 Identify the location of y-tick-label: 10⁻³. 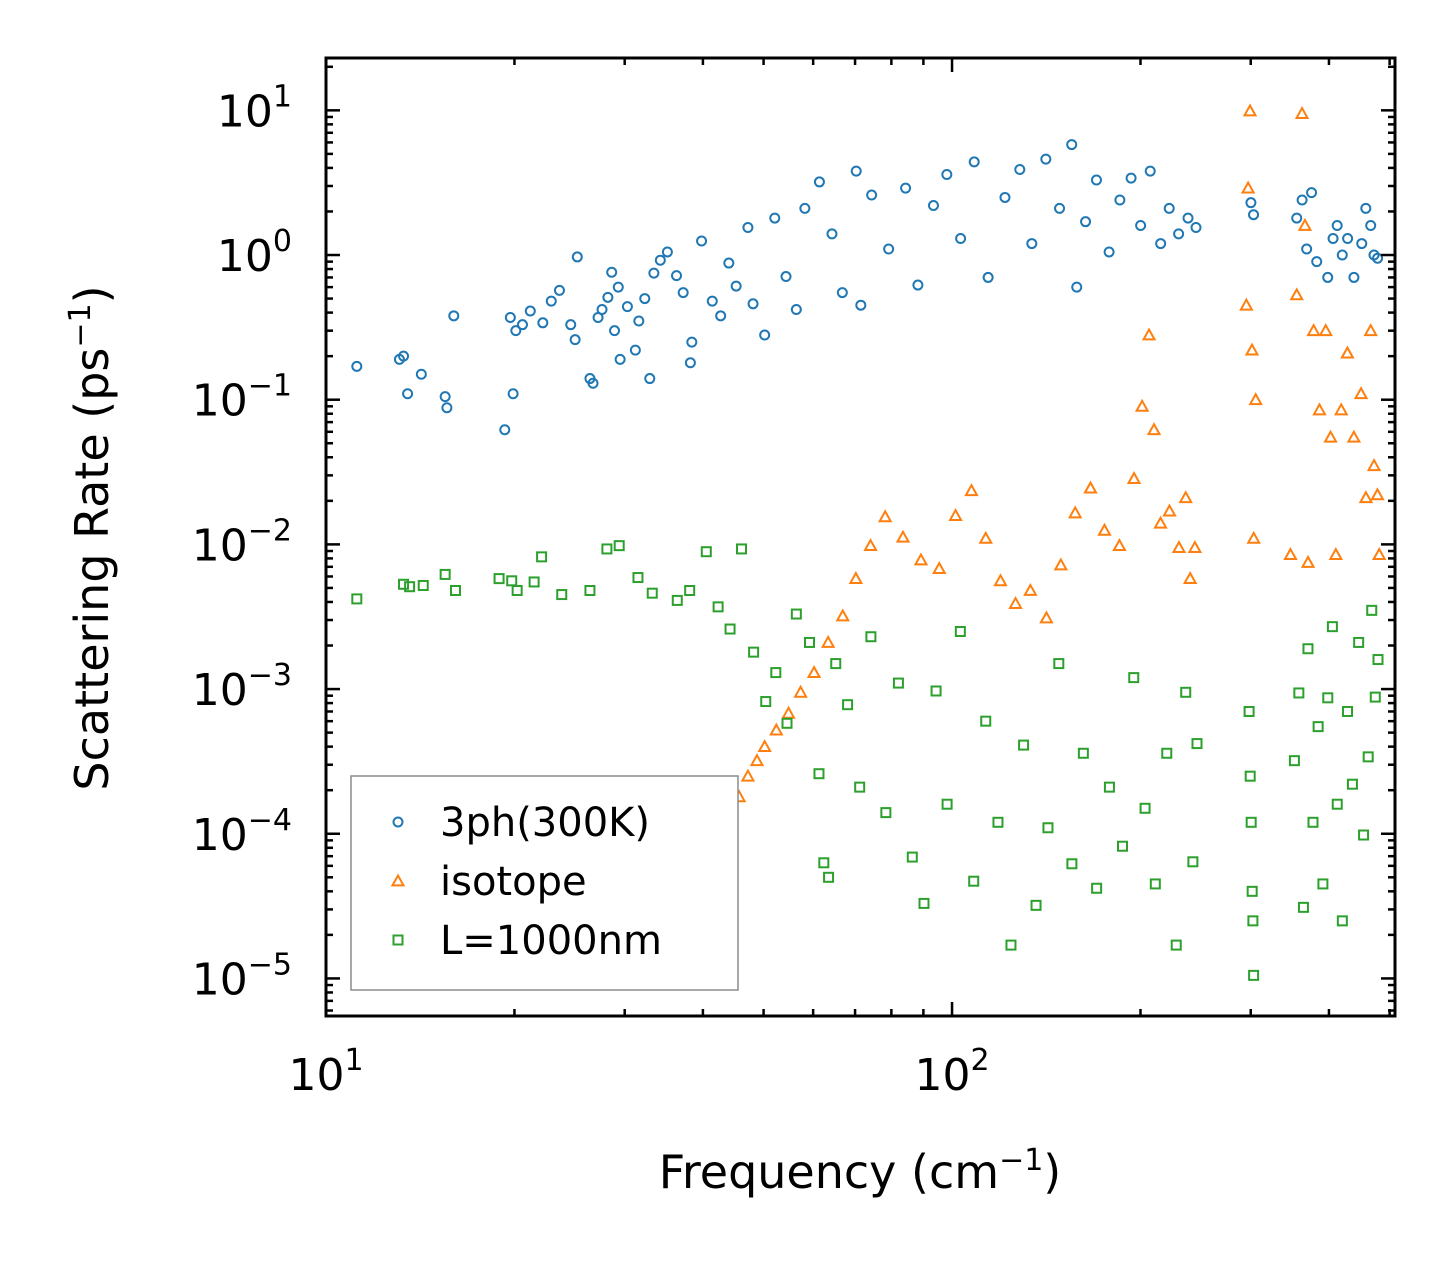
(242, 687).